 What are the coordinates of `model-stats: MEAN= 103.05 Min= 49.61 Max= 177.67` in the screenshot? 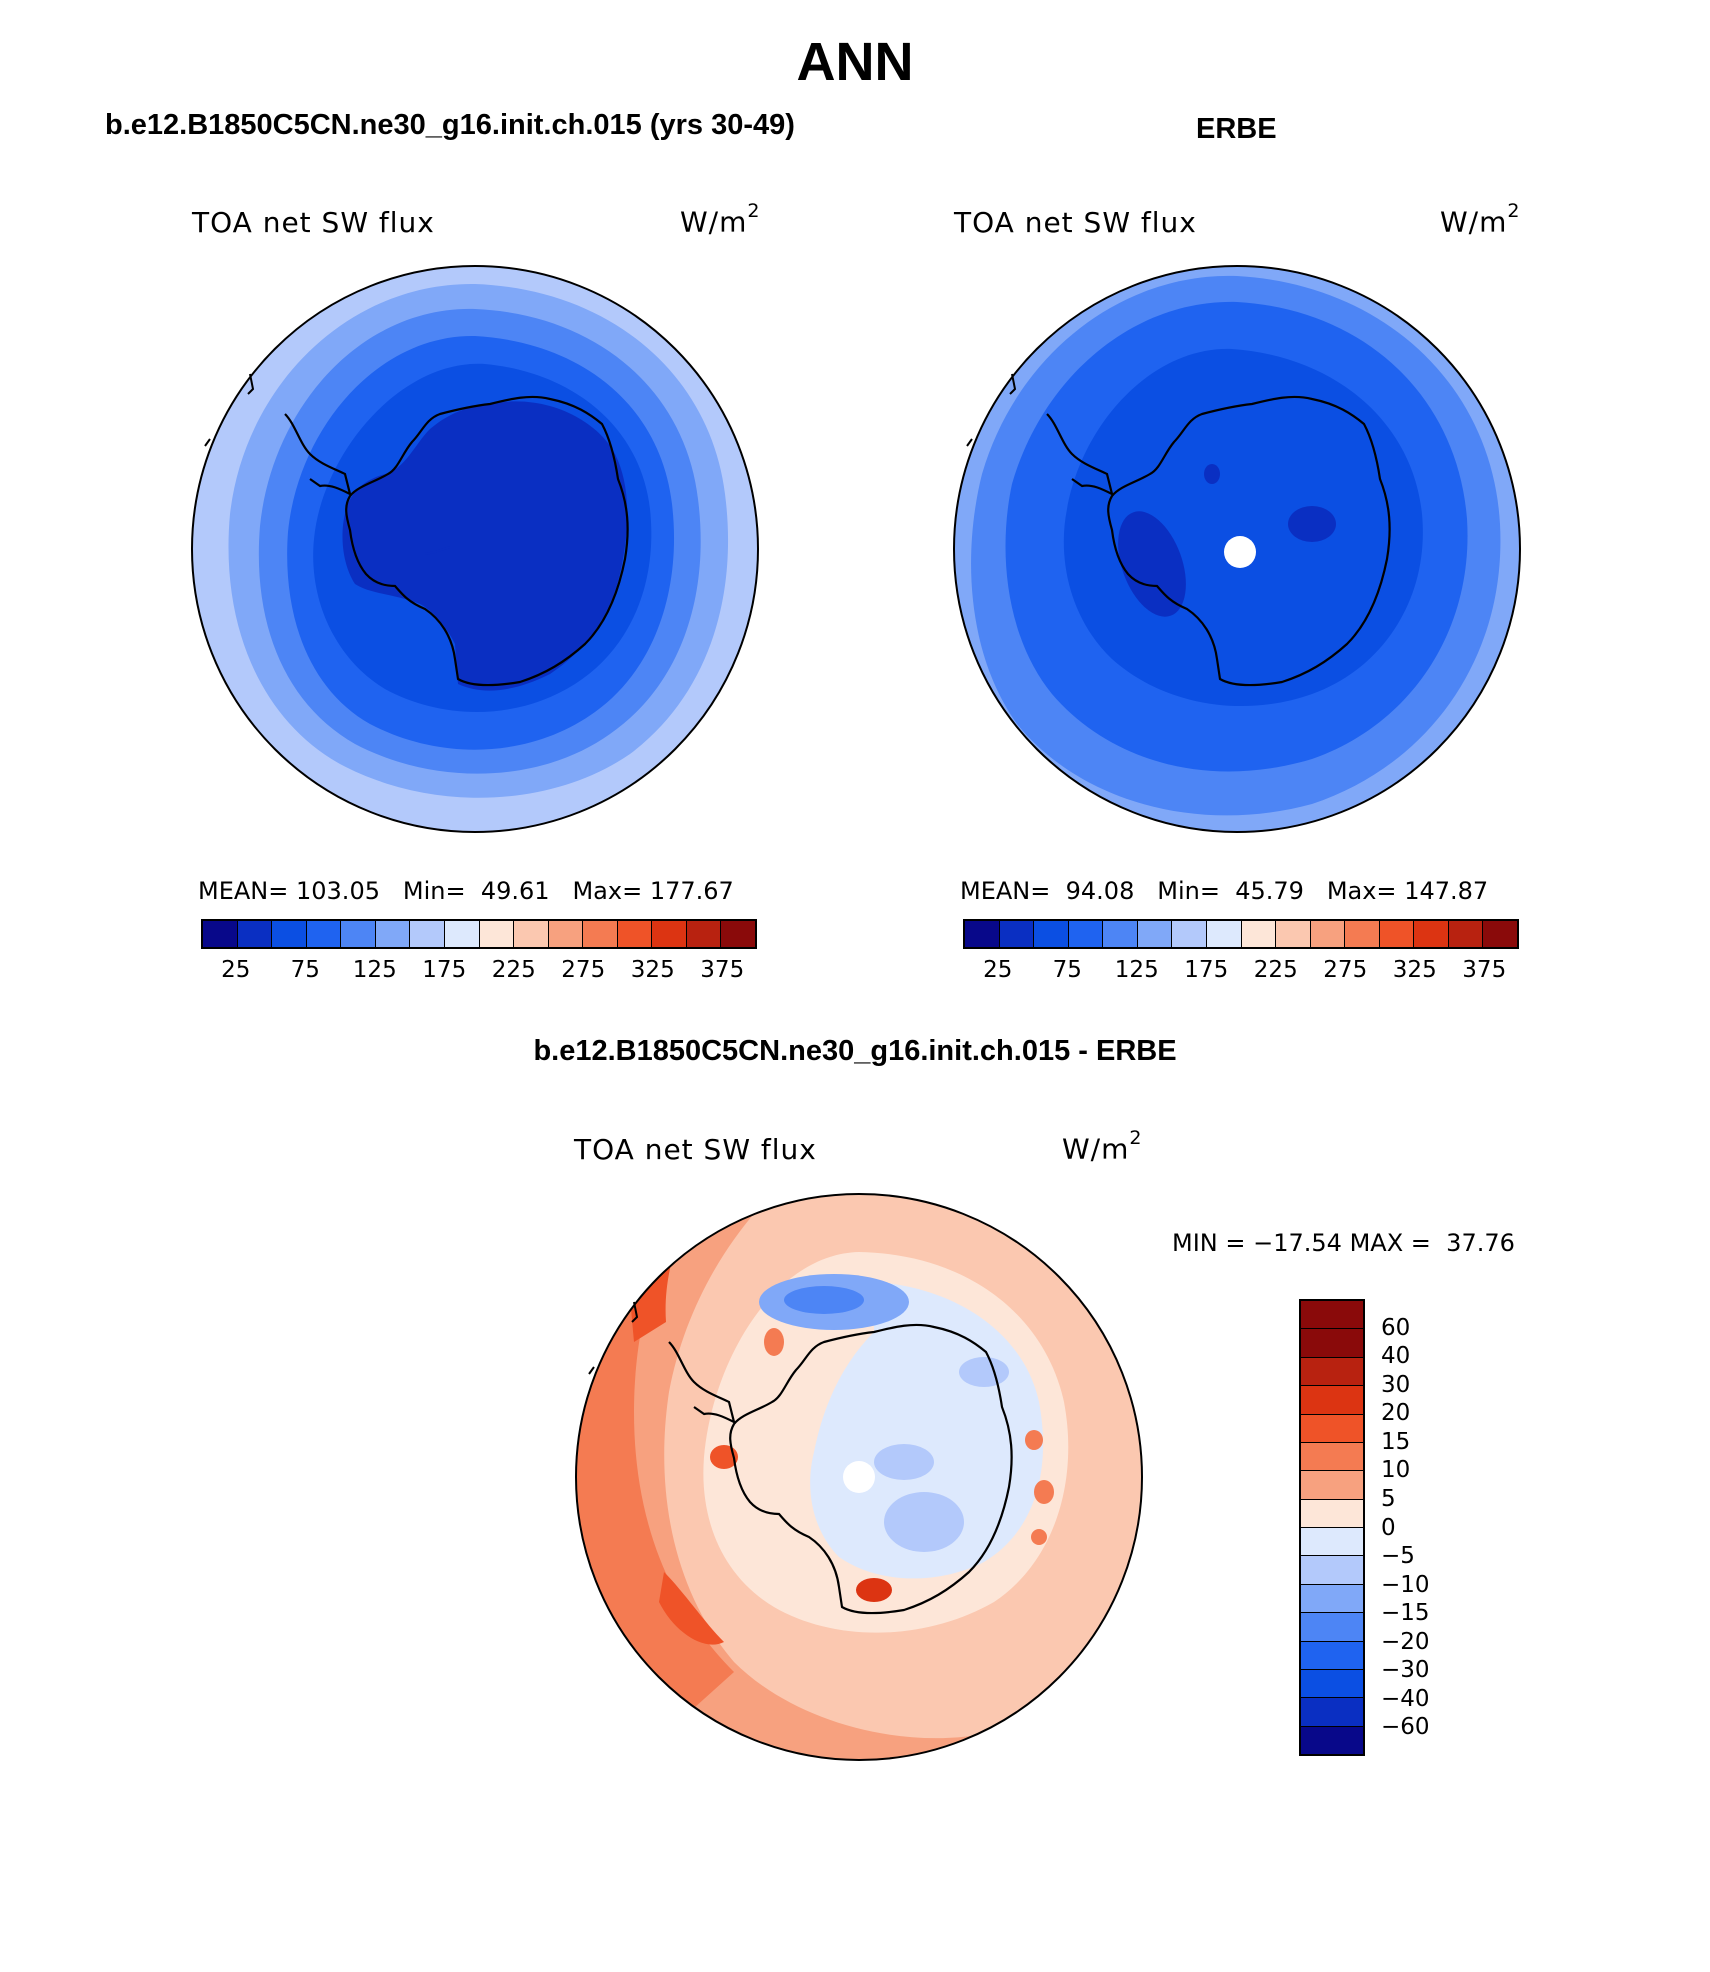 It's located at (466, 891).